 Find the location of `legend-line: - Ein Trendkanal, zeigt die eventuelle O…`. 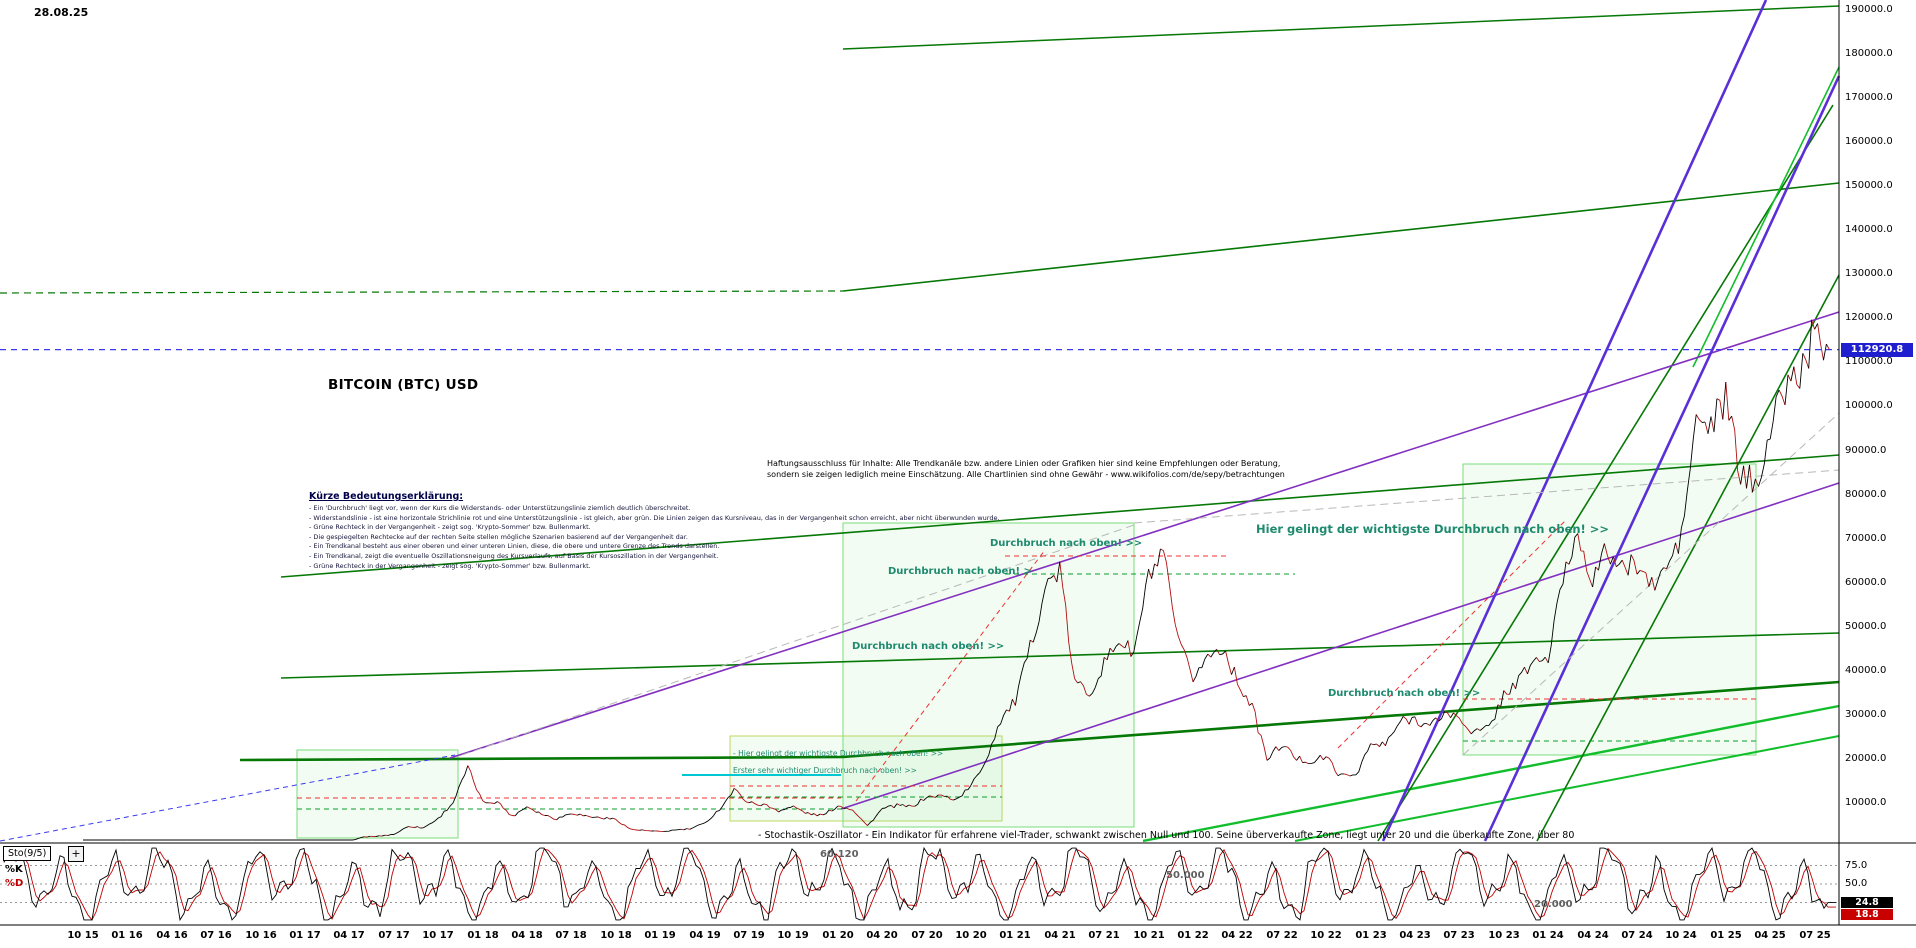

legend-line: - Ein Trendkanal, zeigt die eventuelle O… is located at coordinates (514, 555).